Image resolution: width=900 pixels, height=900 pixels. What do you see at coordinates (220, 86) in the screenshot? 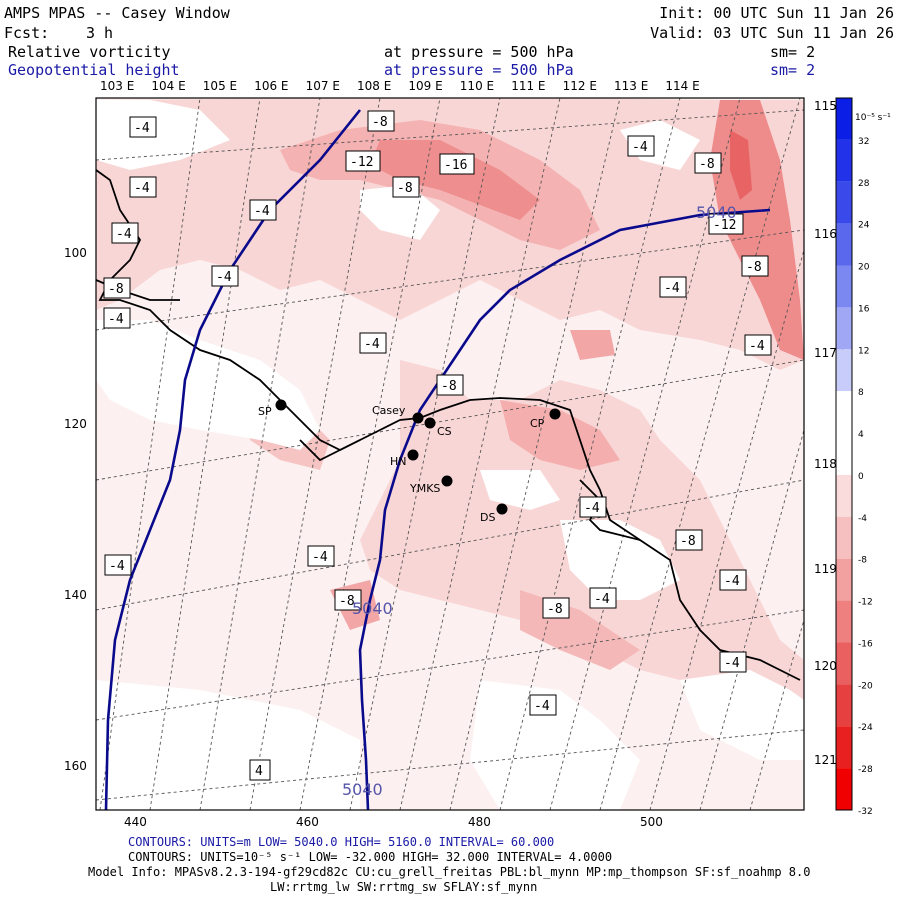
I see `lon-label-top: 105 E` at bounding box center [220, 86].